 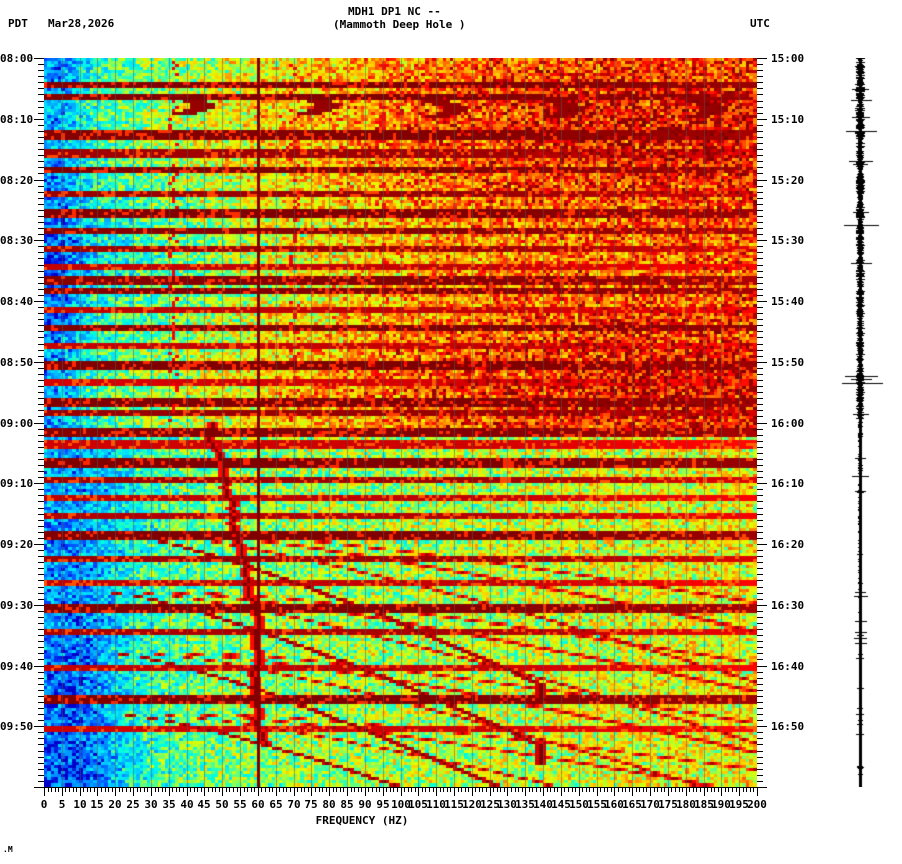 What do you see at coordinates (868, 422) in the screenshot?
I see `seismogram-trace` at bounding box center [868, 422].